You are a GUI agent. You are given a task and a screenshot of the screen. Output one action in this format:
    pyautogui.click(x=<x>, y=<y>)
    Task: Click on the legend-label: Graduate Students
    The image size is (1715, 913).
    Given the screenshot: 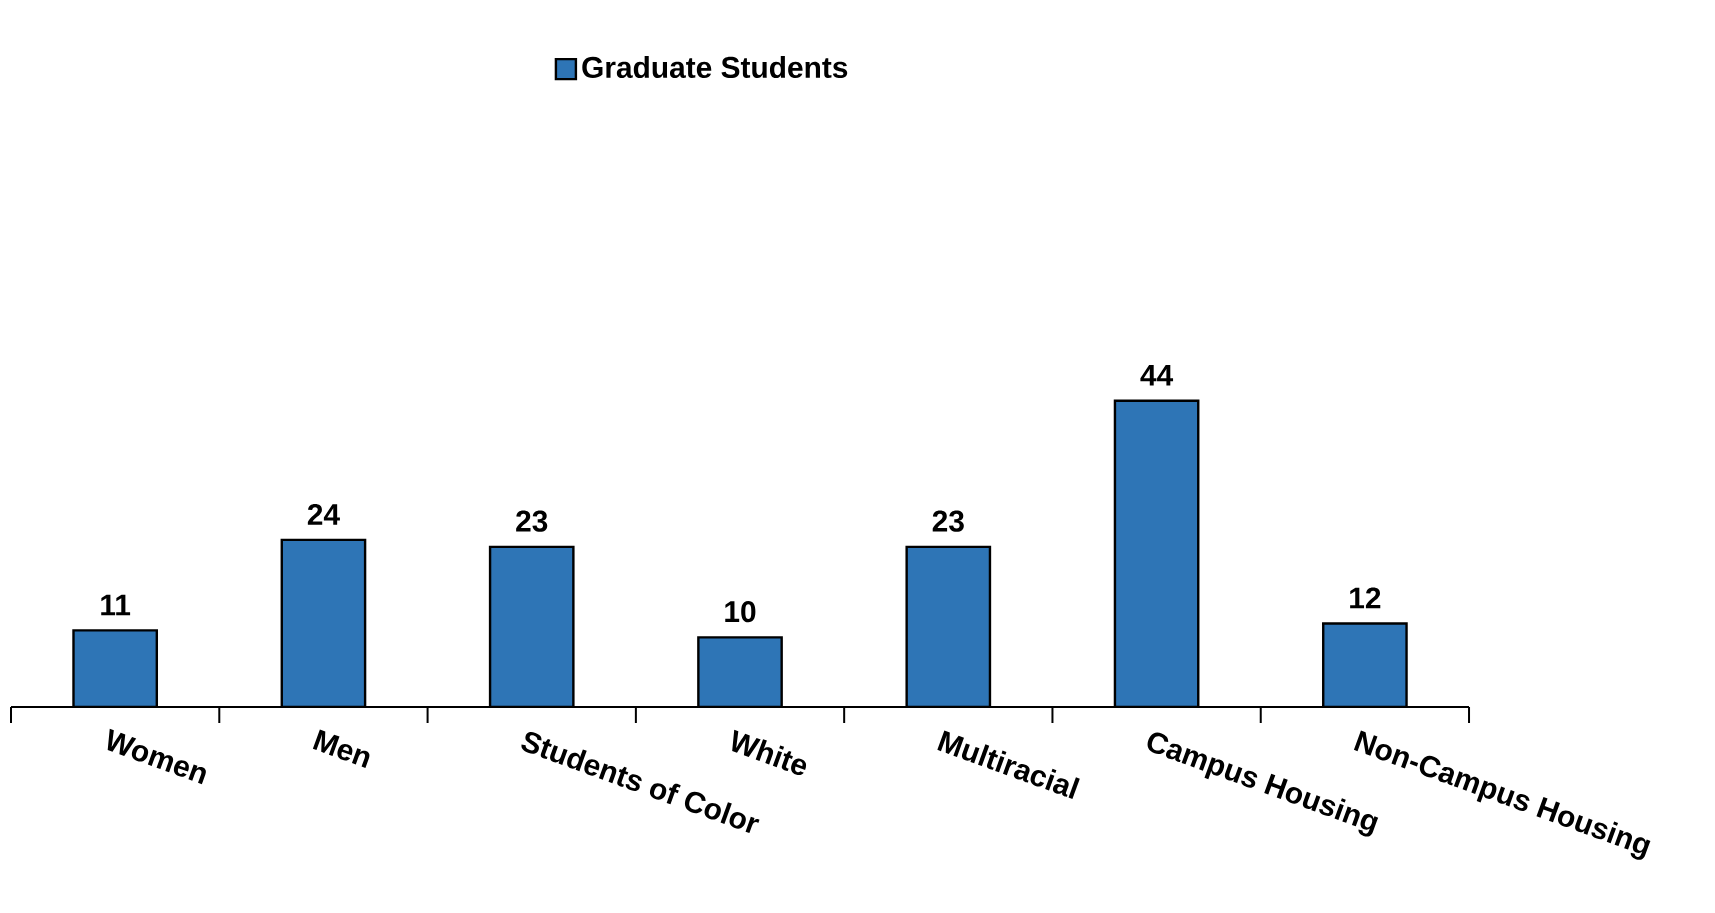 What is the action you would take?
    pyautogui.click(x=715, y=67)
    